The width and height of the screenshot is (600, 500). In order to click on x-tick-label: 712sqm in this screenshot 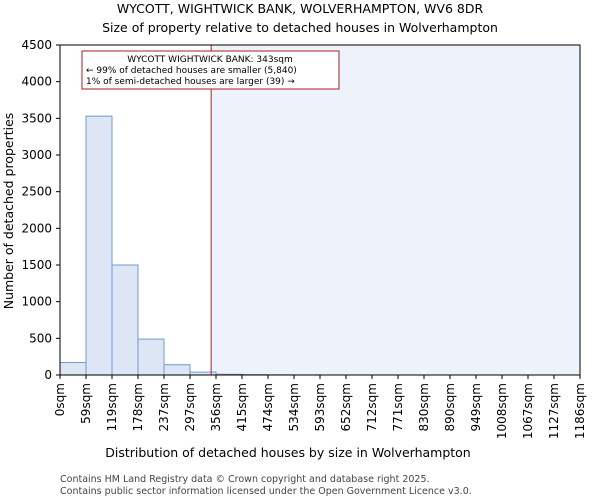, I will do `click(372, 407)`.